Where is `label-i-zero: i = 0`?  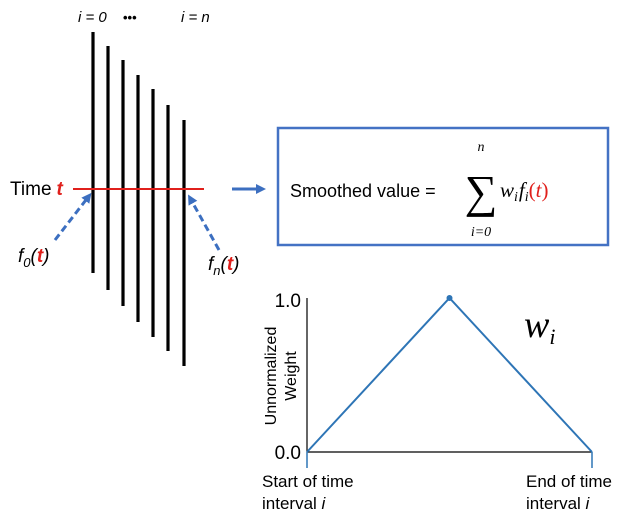 label-i-zero: i = 0 is located at coordinates (92, 17).